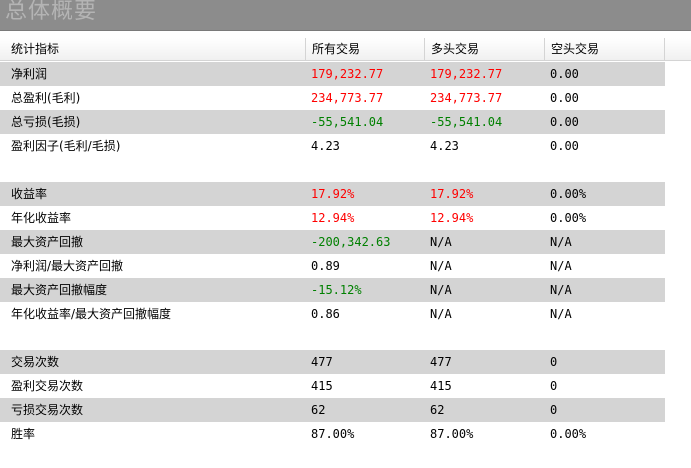  What do you see at coordinates (67, 266) in the screenshot?
I see `metric-label: 净利润/最大资产回撤` at bounding box center [67, 266].